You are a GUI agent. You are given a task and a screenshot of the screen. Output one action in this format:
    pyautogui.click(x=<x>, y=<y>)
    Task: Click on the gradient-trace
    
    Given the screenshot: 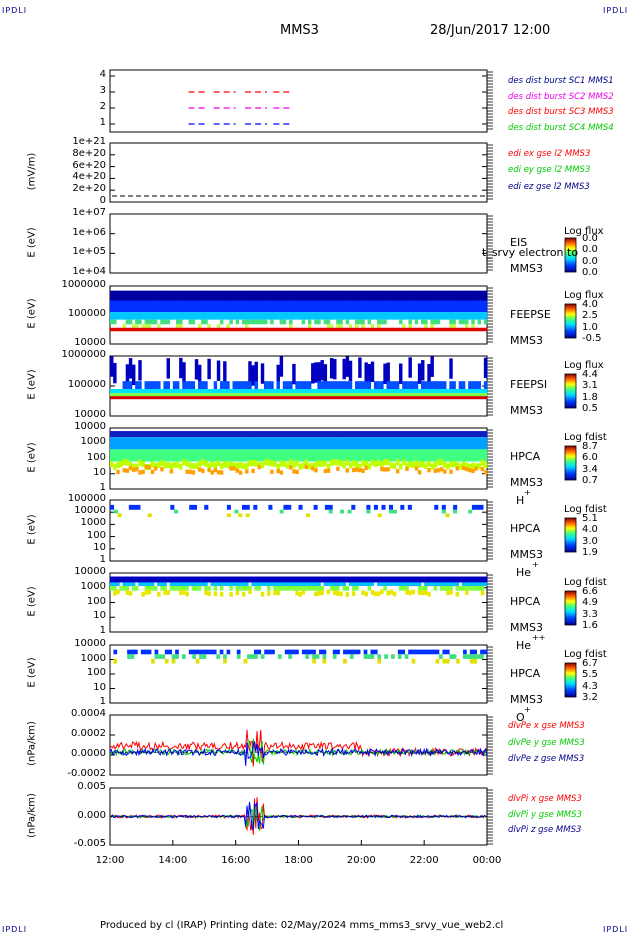 What is the action you would take?
    pyautogui.click(x=298, y=751)
    